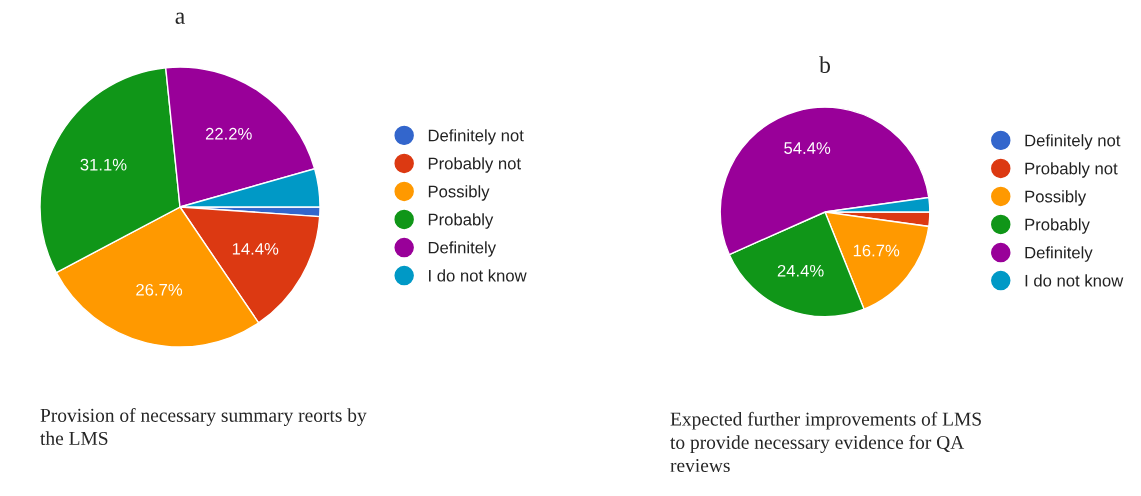 This screenshot has height=496, width=1141. What do you see at coordinates (228, 133) in the screenshot?
I see `data-label: 22.2%` at bounding box center [228, 133].